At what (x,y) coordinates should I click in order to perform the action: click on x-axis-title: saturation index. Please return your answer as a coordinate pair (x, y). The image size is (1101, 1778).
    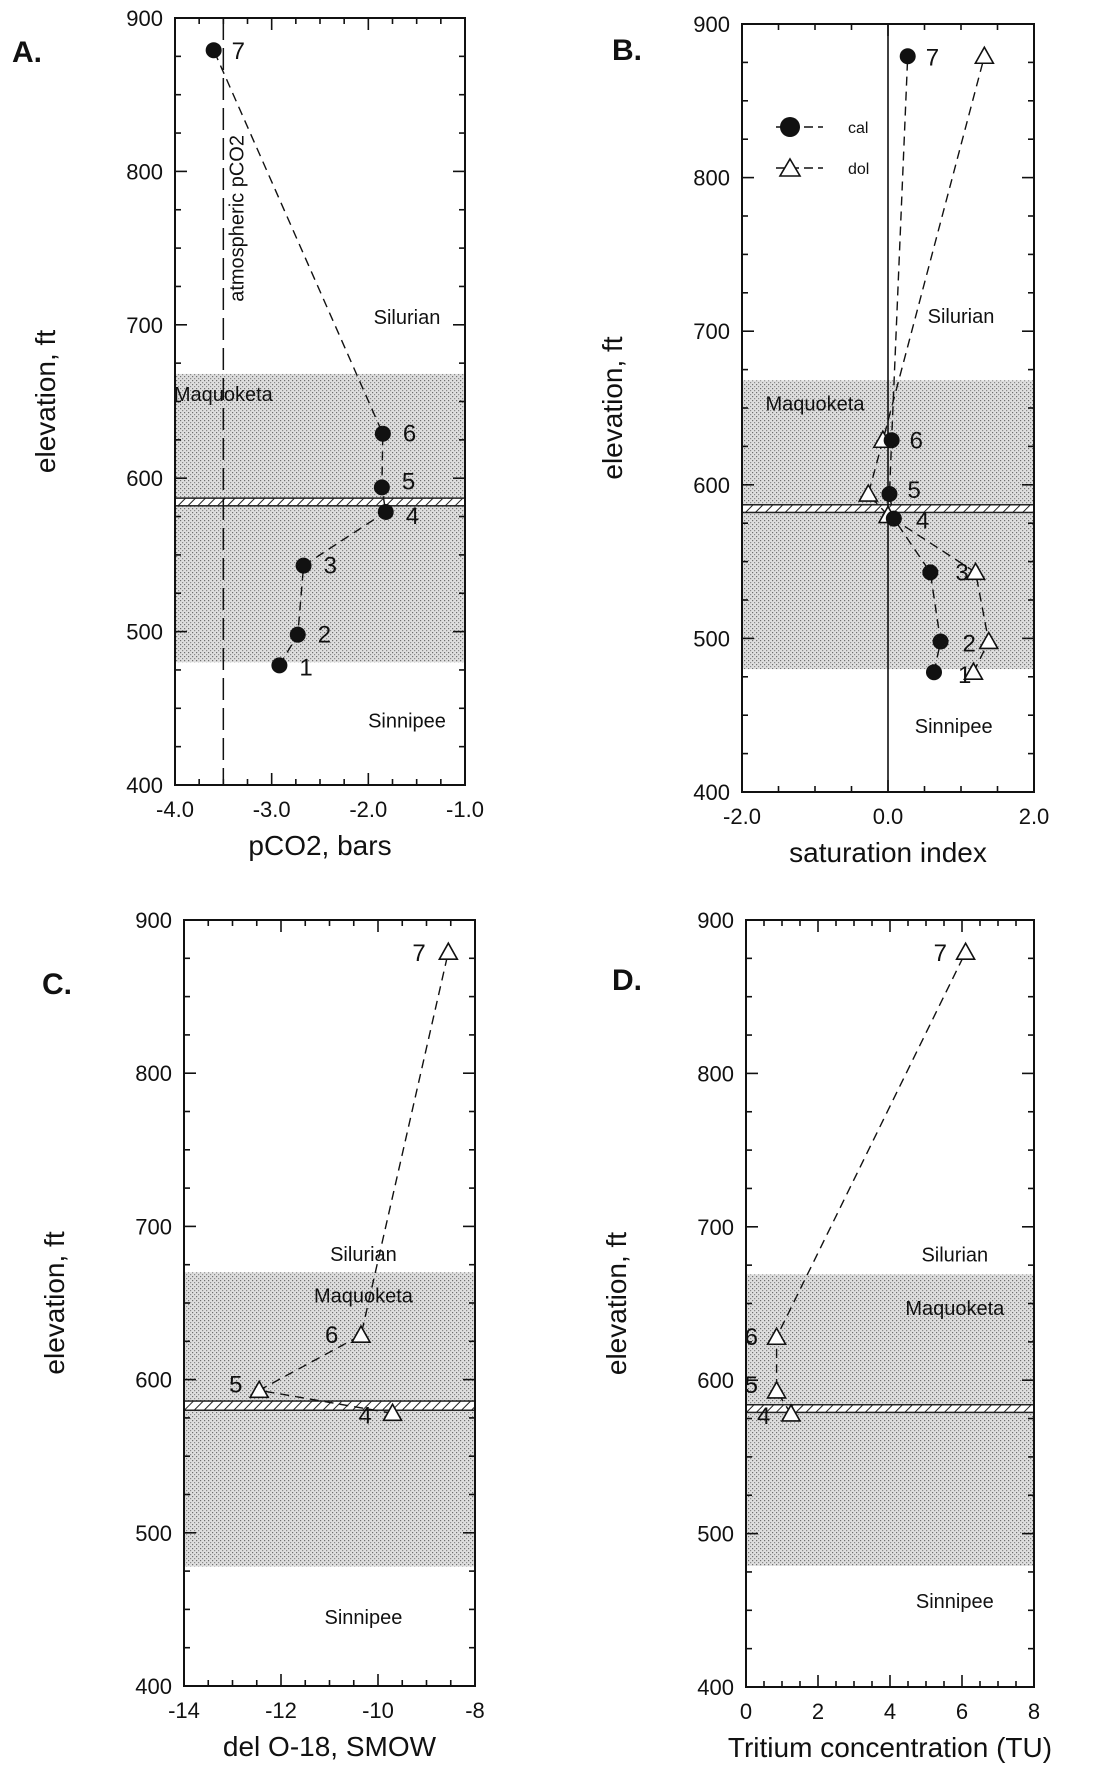
    Looking at the image, I should click on (888, 852).